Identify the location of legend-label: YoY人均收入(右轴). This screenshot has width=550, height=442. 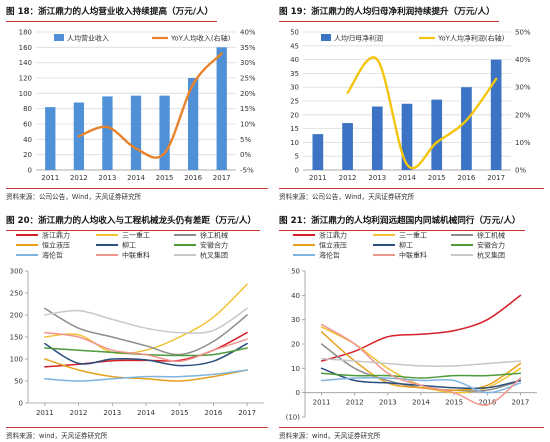
(200, 38).